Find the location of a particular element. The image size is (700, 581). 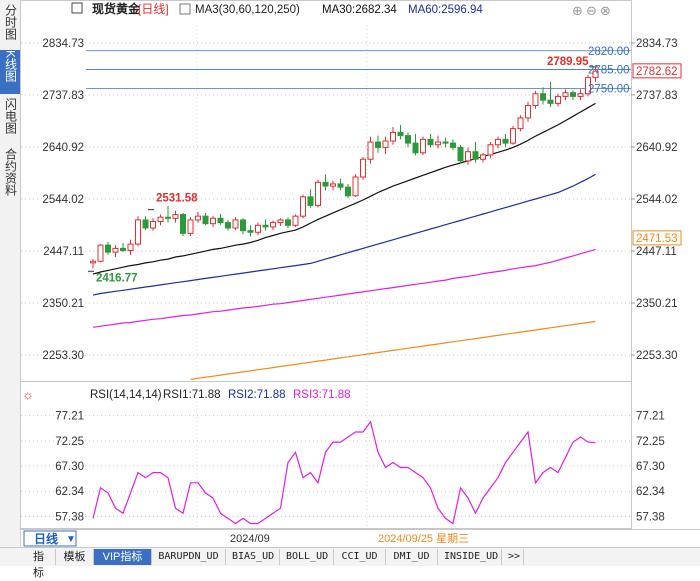

side-tab-flash: 闪电图 is located at coordinates (10, 119).